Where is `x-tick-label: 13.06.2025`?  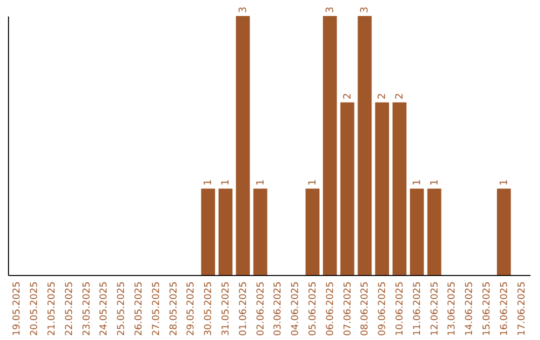
x-tick-label: 13.06.2025 is located at coordinates (452, 309).